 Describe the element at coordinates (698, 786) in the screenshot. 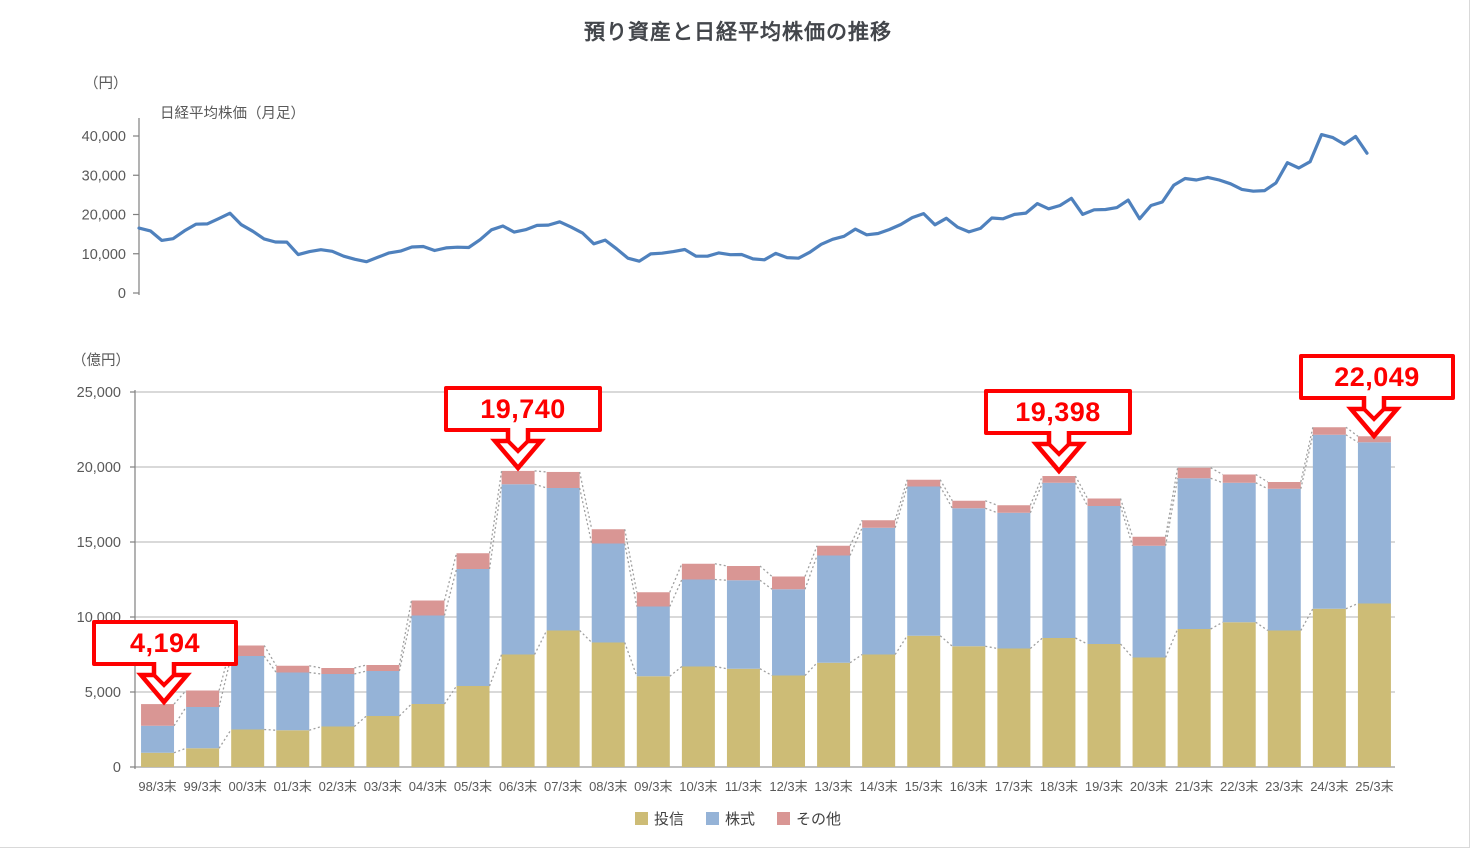

I see `svg-text: 10/3末` at that location.